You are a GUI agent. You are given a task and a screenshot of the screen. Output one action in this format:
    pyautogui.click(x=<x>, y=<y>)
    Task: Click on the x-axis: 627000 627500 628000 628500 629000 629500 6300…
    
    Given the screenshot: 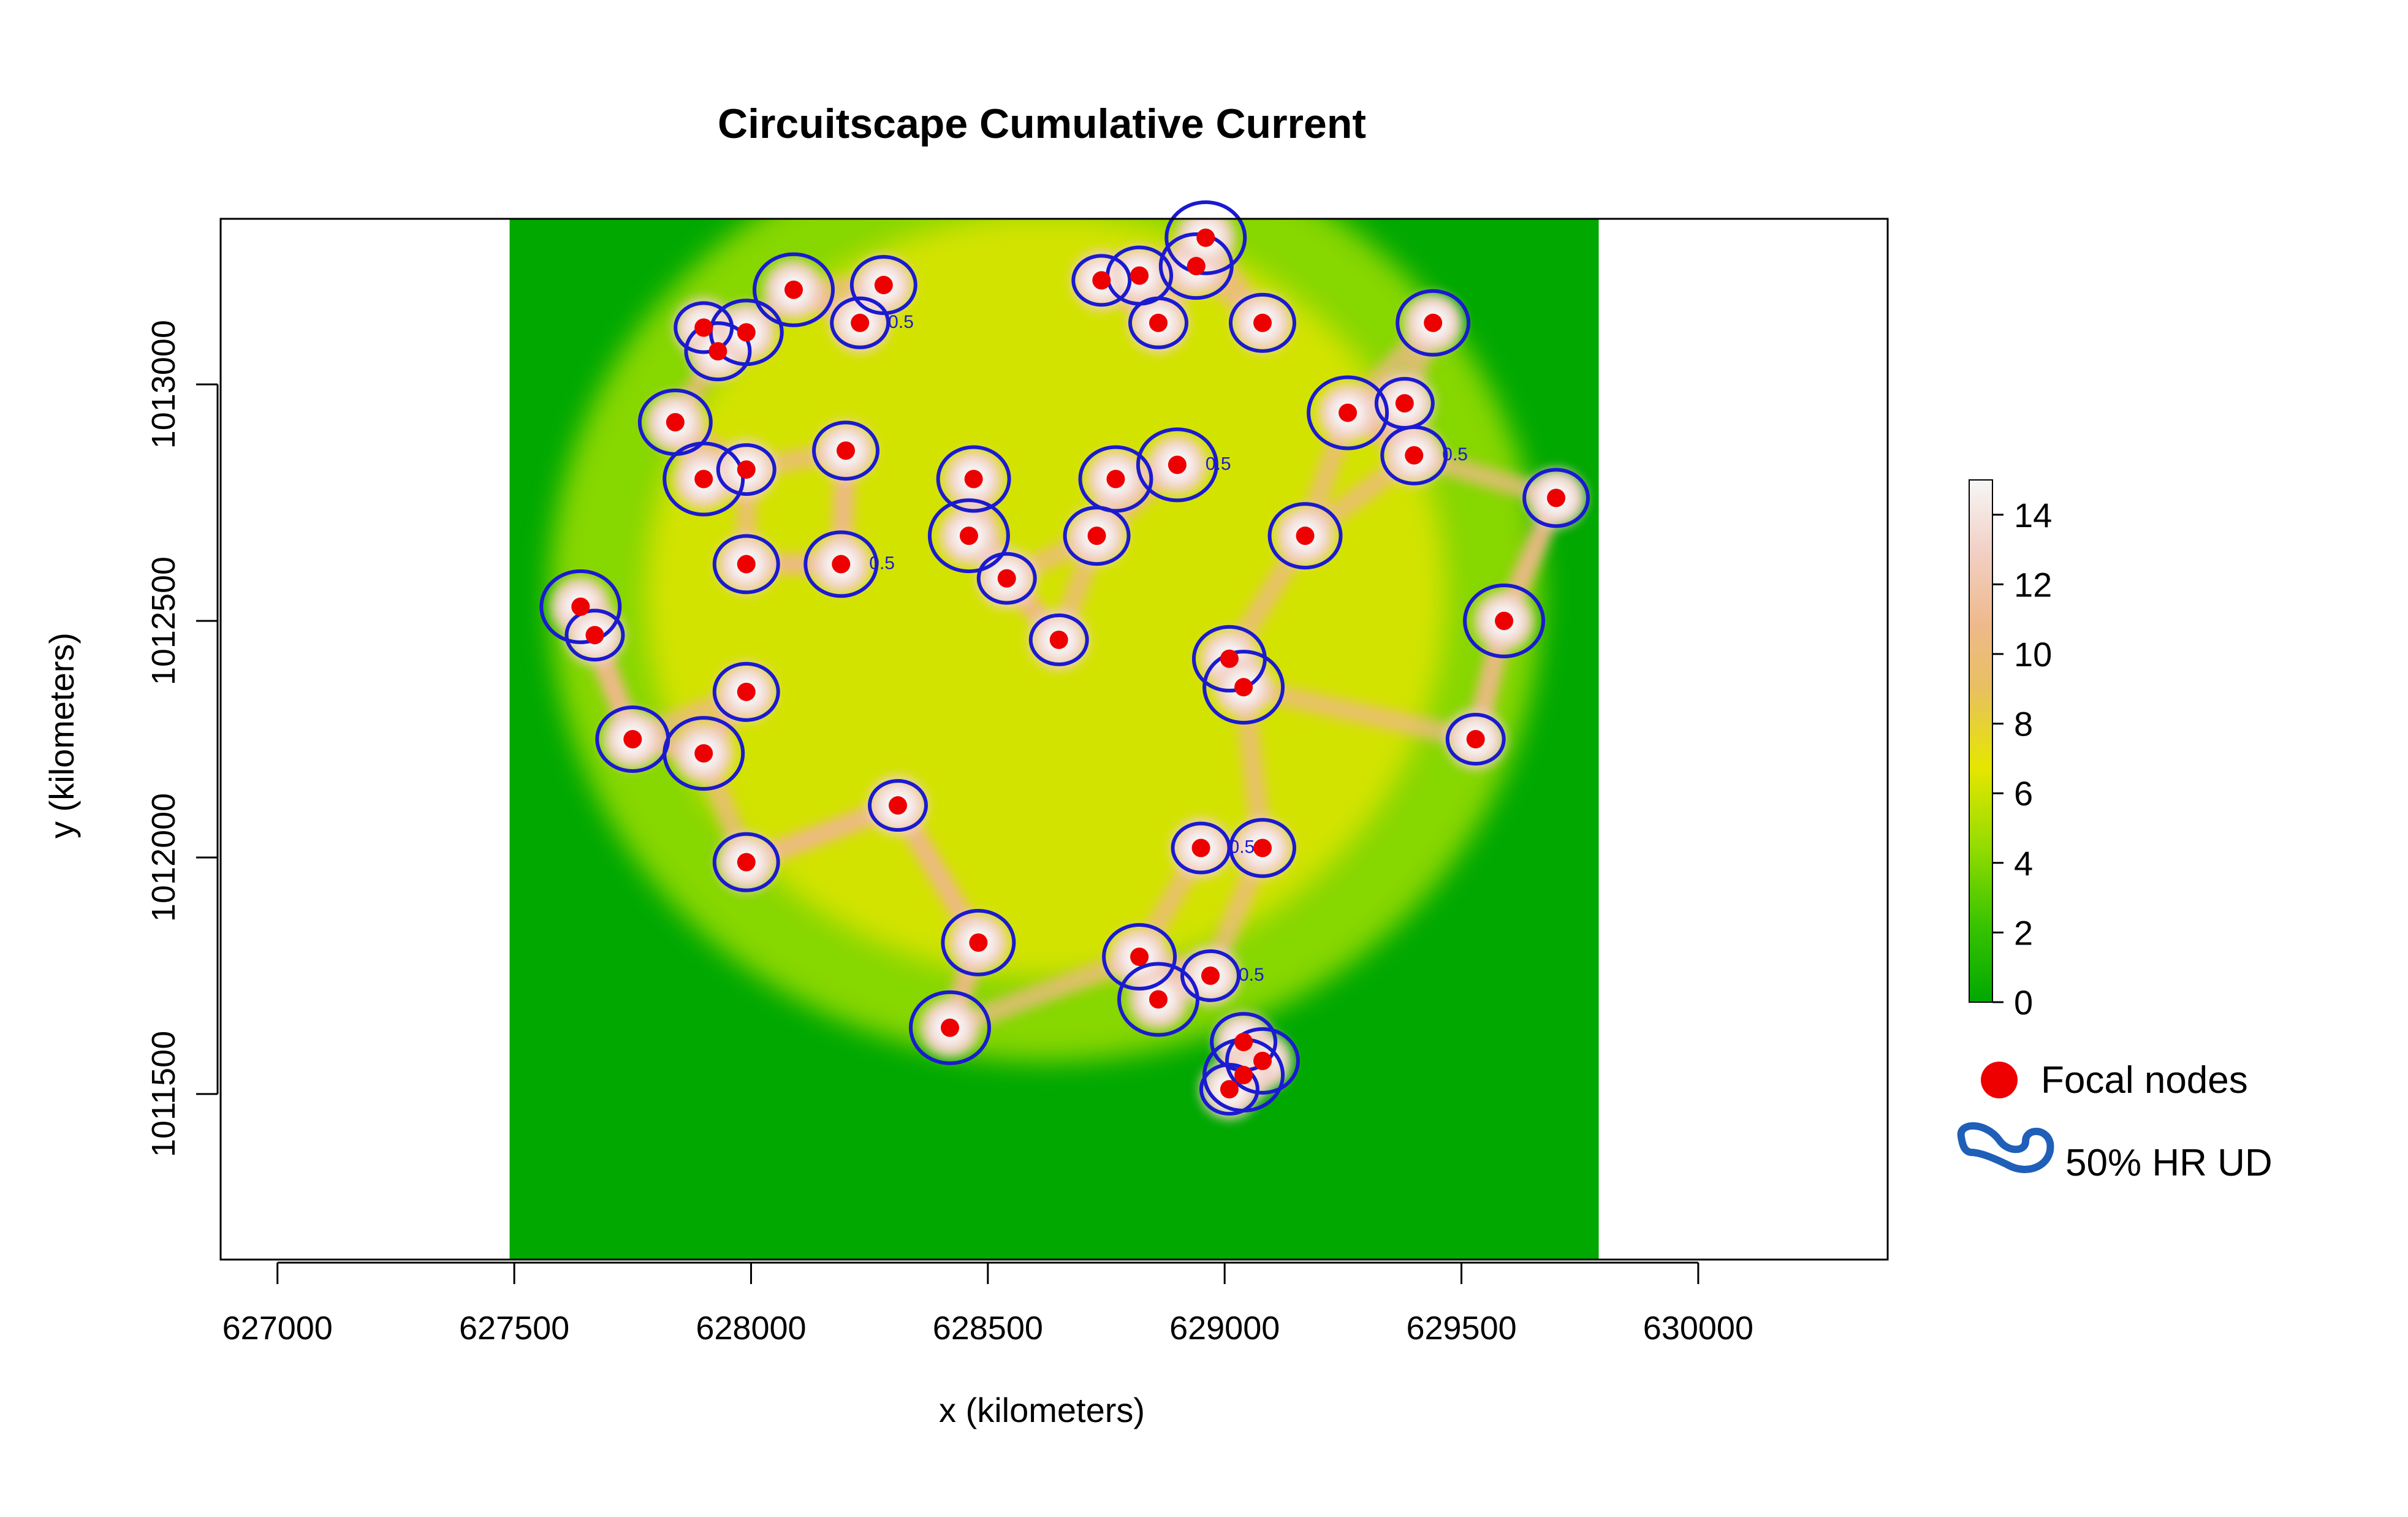 What is the action you would take?
    pyautogui.click(x=988, y=1304)
    